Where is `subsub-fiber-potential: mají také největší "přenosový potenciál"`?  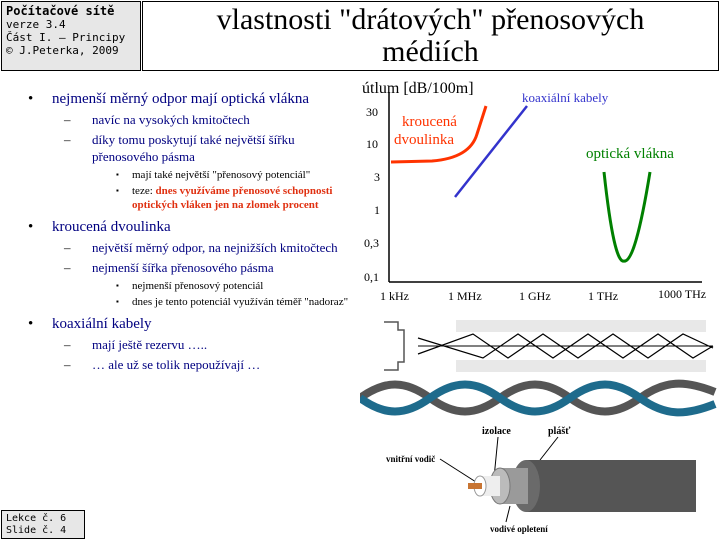
subsub-fiber-potential: mají také největší "přenosový potenciál" is located at coordinates (185, 175).